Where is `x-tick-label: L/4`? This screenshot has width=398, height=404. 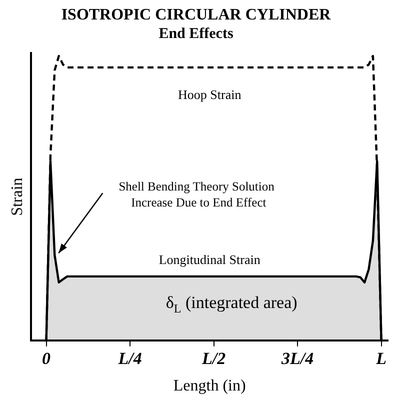 x-tick-label: L/4 is located at coordinates (129, 358).